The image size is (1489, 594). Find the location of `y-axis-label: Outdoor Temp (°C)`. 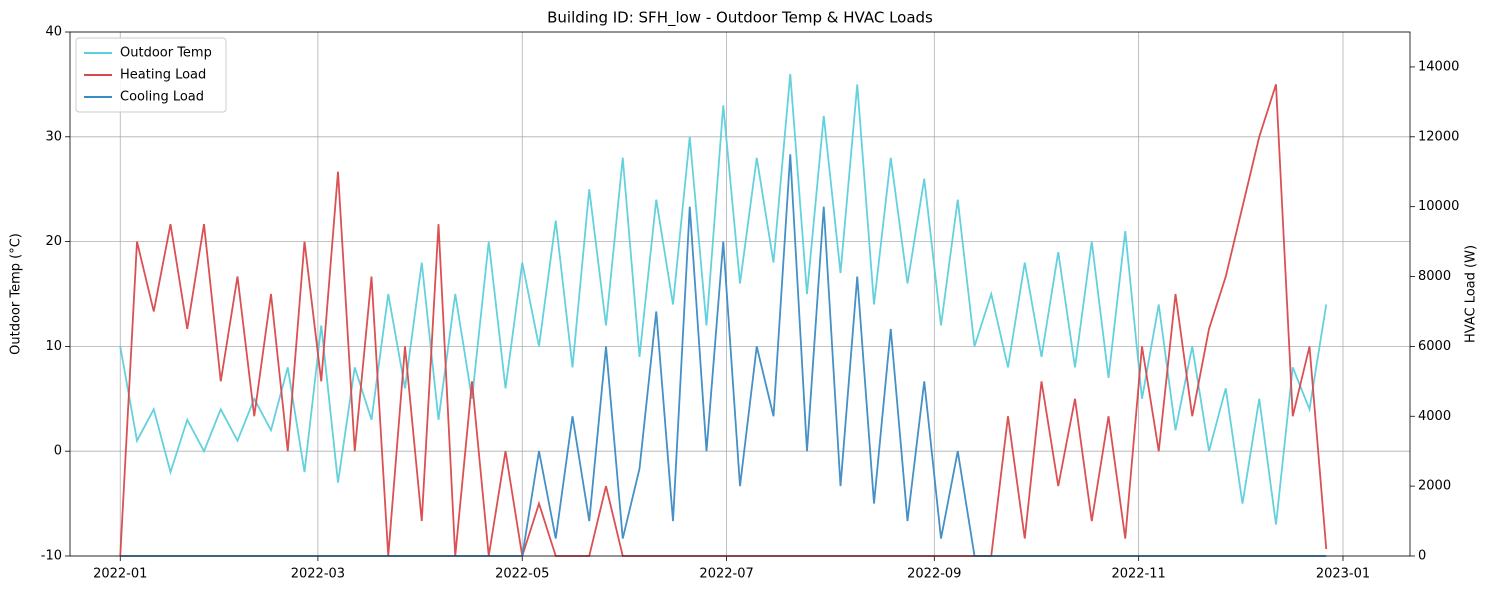

y-axis-label: Outdoor Temp (°C) is located at coordinates (16, 294).